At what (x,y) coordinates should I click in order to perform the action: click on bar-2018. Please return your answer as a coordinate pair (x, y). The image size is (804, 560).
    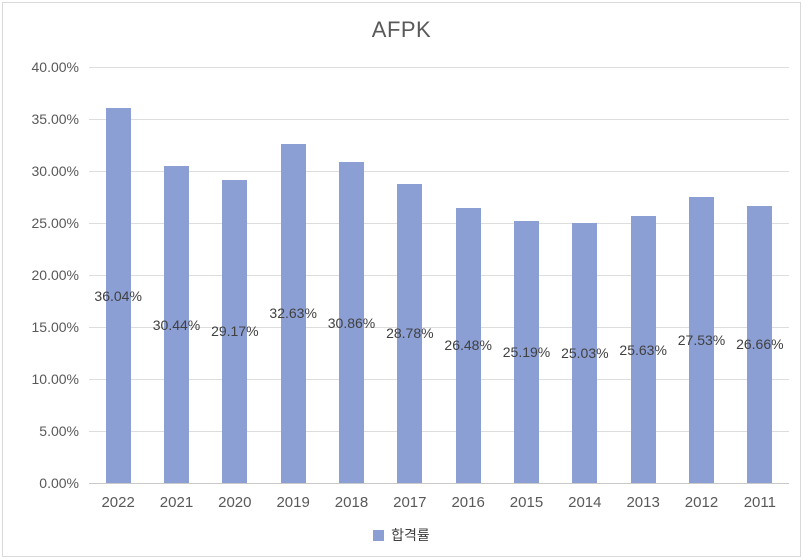
    Looking at the image, I should click on (351, 322).